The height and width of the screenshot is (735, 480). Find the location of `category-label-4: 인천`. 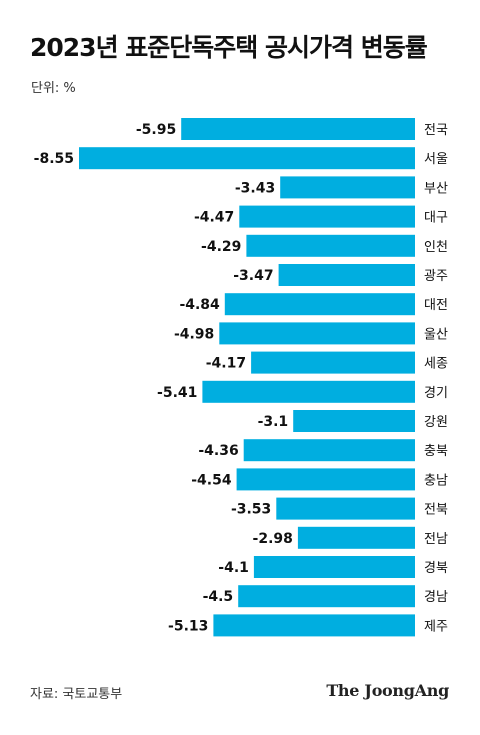

category-label-4: 인천 is located at coordinates (436, 247).